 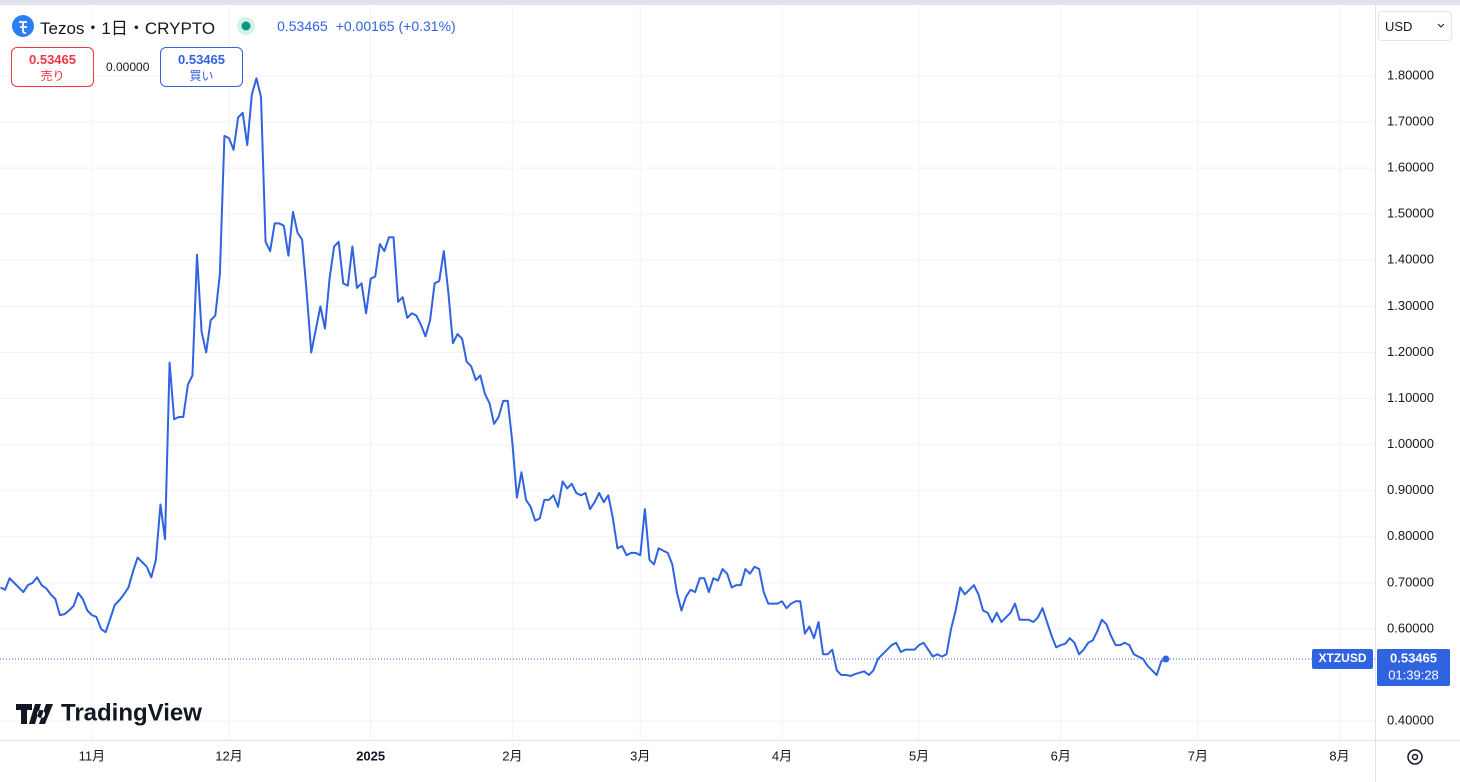 I want to click on last-price-box, so click(x=1413, y=668).